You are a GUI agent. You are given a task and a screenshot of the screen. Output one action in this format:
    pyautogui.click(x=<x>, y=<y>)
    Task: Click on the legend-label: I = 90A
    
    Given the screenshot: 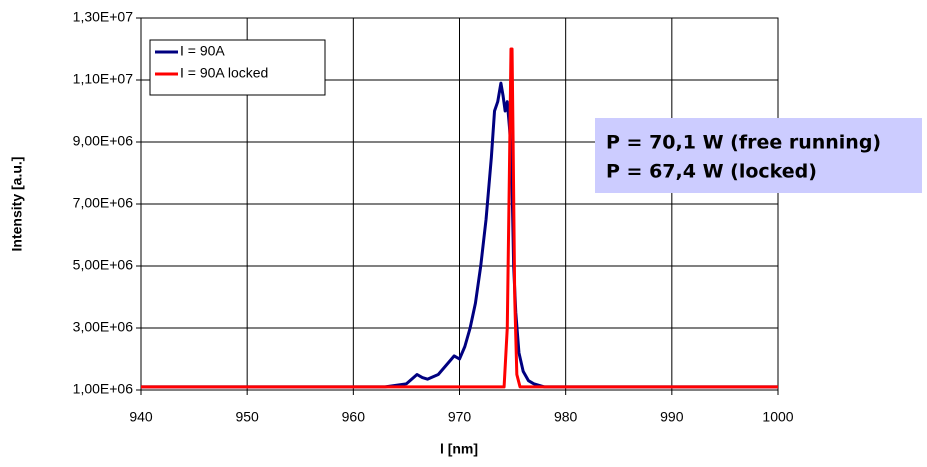 What is the action you would take?
    pyautogui.click(x=202, y=51)
    